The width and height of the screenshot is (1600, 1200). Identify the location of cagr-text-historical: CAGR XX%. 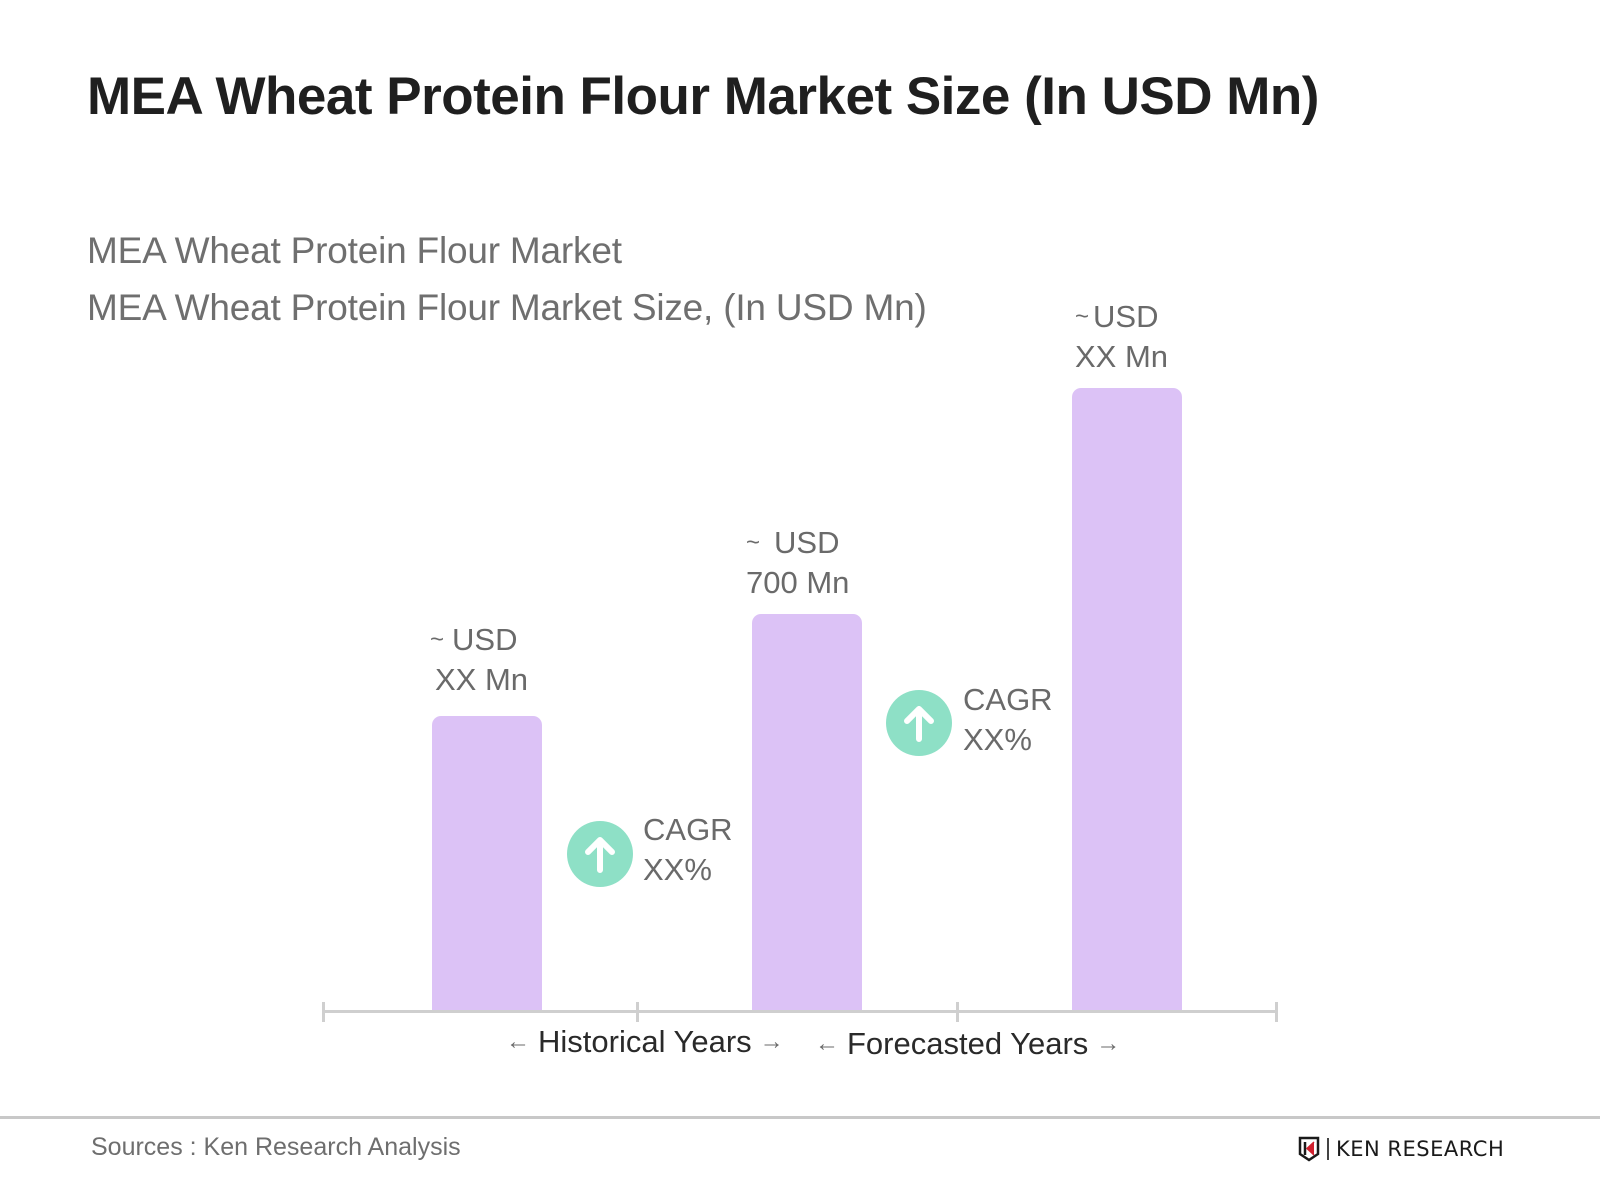
(688, 850).